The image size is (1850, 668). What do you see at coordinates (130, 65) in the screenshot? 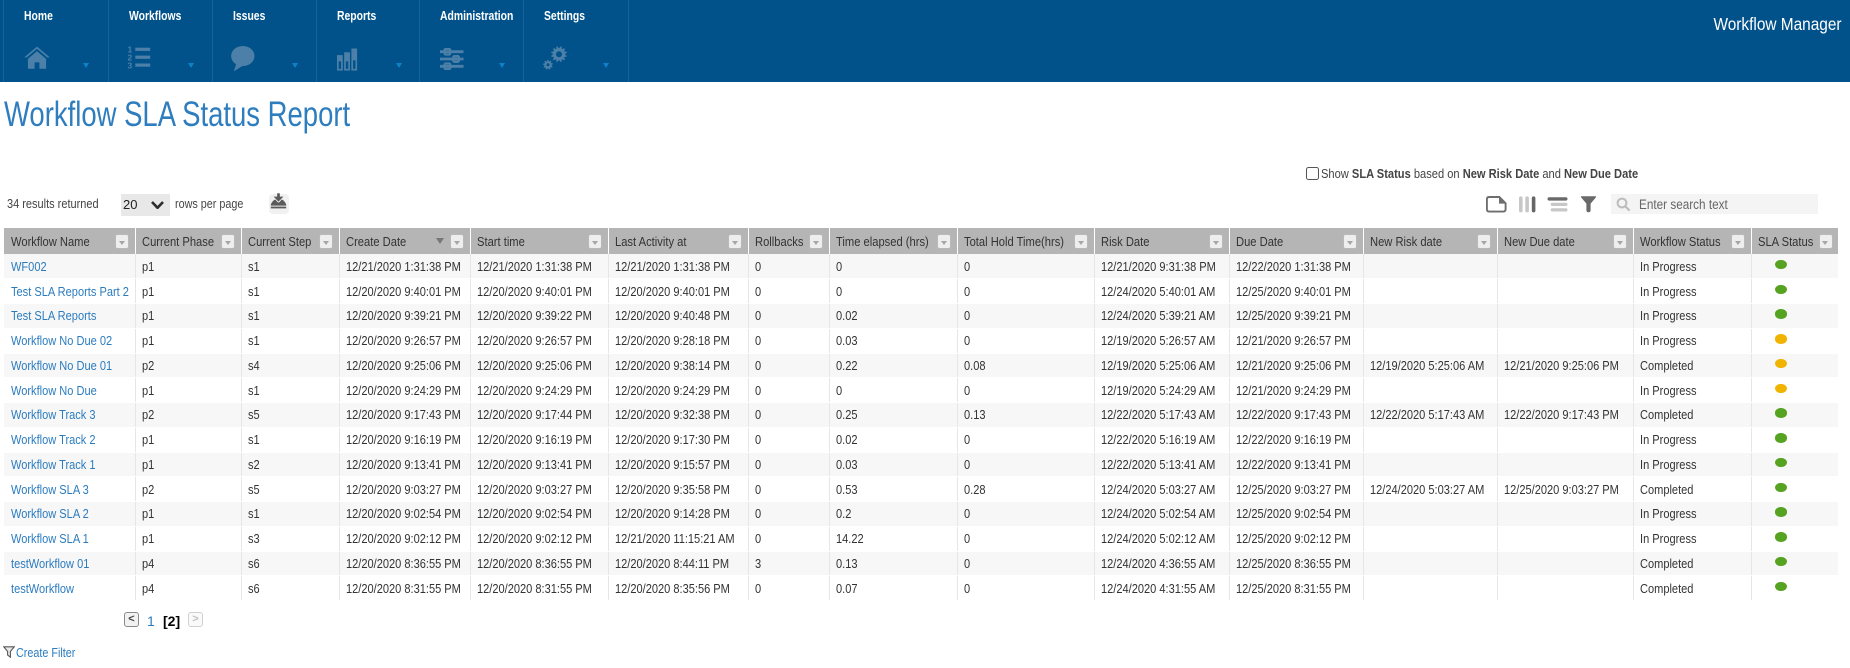
I see `svg-text: 3` at bounding box center [130, 65].